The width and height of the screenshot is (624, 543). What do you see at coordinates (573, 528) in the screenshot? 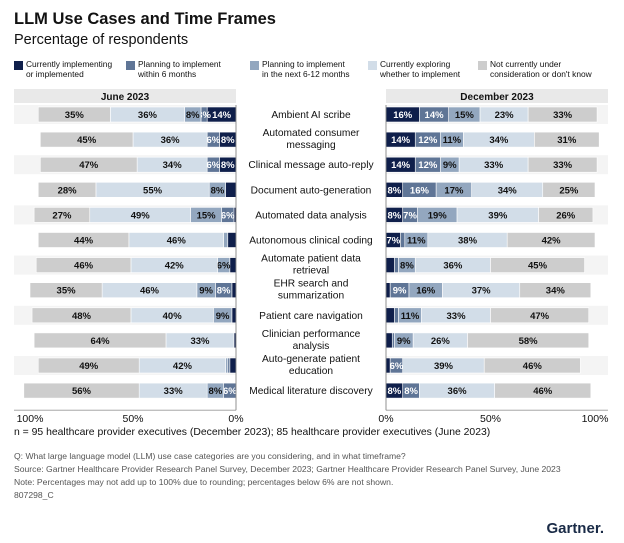
I see `brand-name: Gartner` at bounding box center [573, 528].